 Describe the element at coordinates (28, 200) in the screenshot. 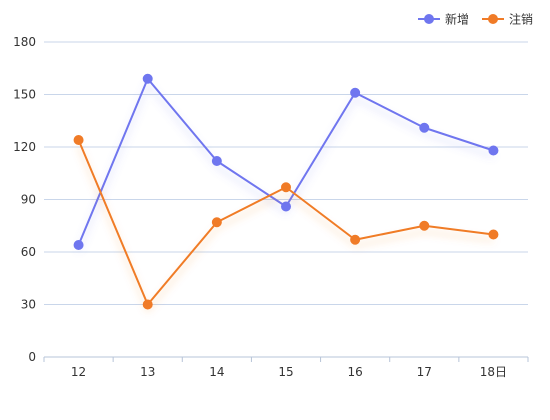

I see `y-tick-label: 90` at that location.